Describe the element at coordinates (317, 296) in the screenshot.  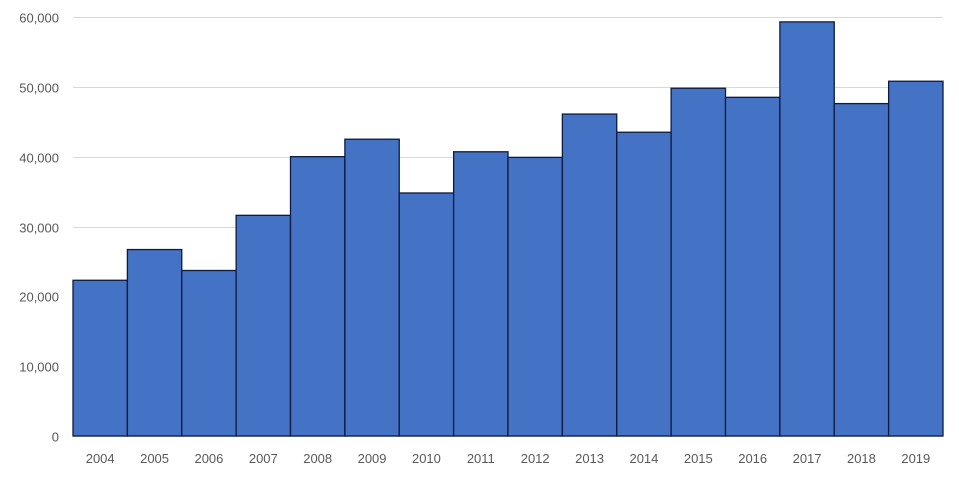
I see `bar-2008` at that location.